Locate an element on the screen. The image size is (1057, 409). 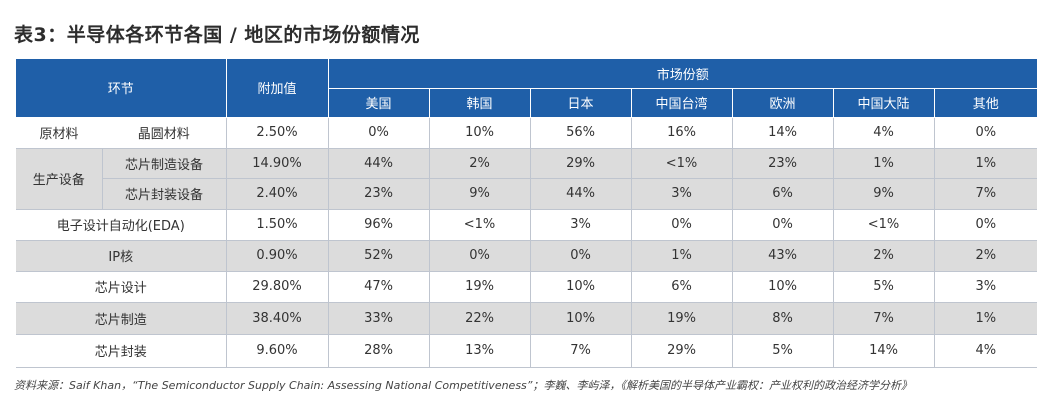
header-market-share: 市场份额 is located at coordinates (683, 74).